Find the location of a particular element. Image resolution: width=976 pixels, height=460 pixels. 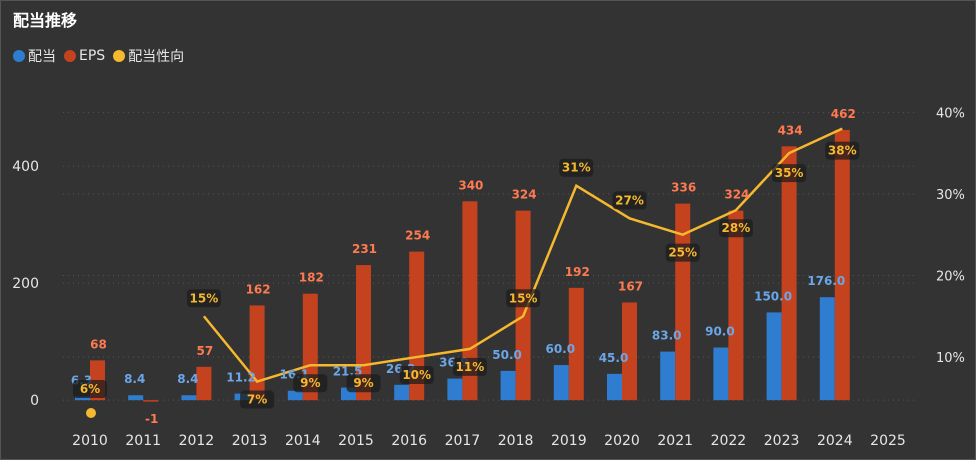

eps-data-label: 57 is located at coordinates (205, 351).